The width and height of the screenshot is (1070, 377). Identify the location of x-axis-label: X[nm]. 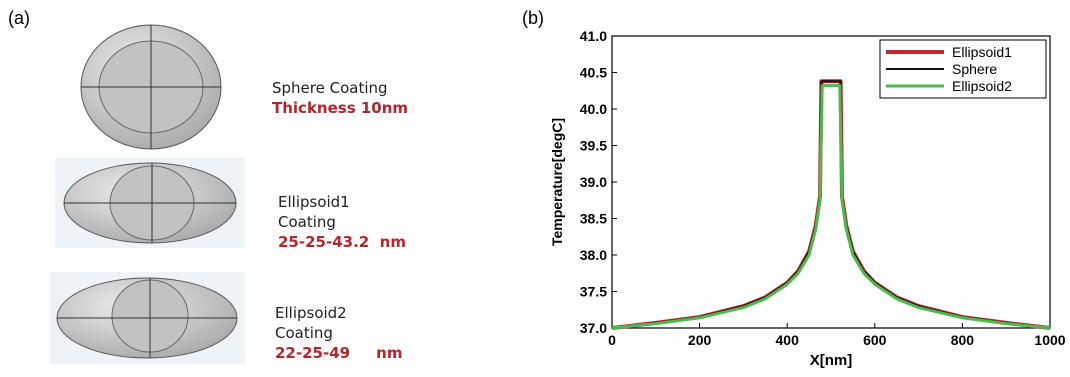
(831, 360).